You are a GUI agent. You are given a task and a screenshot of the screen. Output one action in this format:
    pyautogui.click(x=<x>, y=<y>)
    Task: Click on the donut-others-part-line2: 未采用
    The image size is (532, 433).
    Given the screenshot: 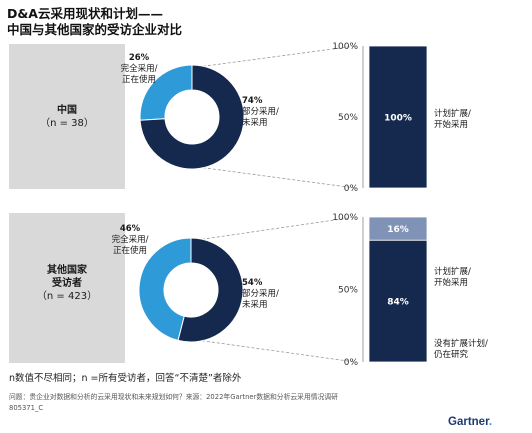 What is the action you would take?
    pyautogui.click(x=255, y=305)
    